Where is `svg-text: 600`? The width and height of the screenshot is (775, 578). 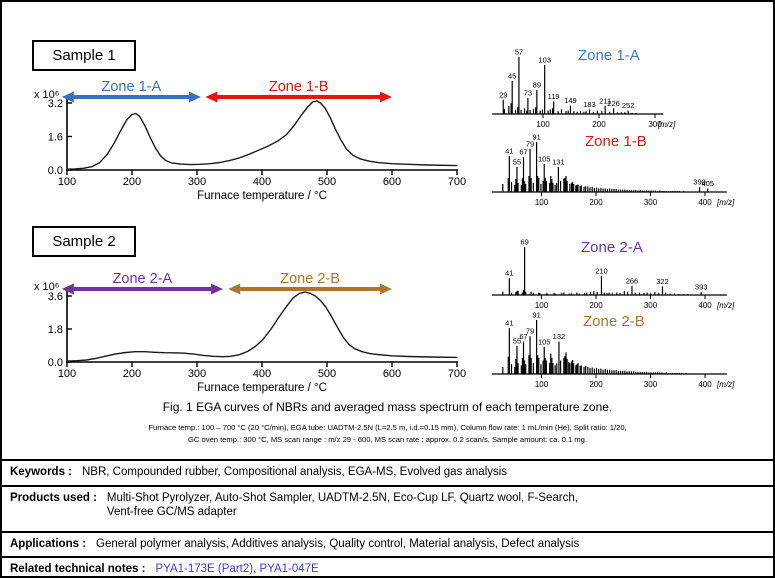 svg-text: 600 is located at coordinates (392, 374).